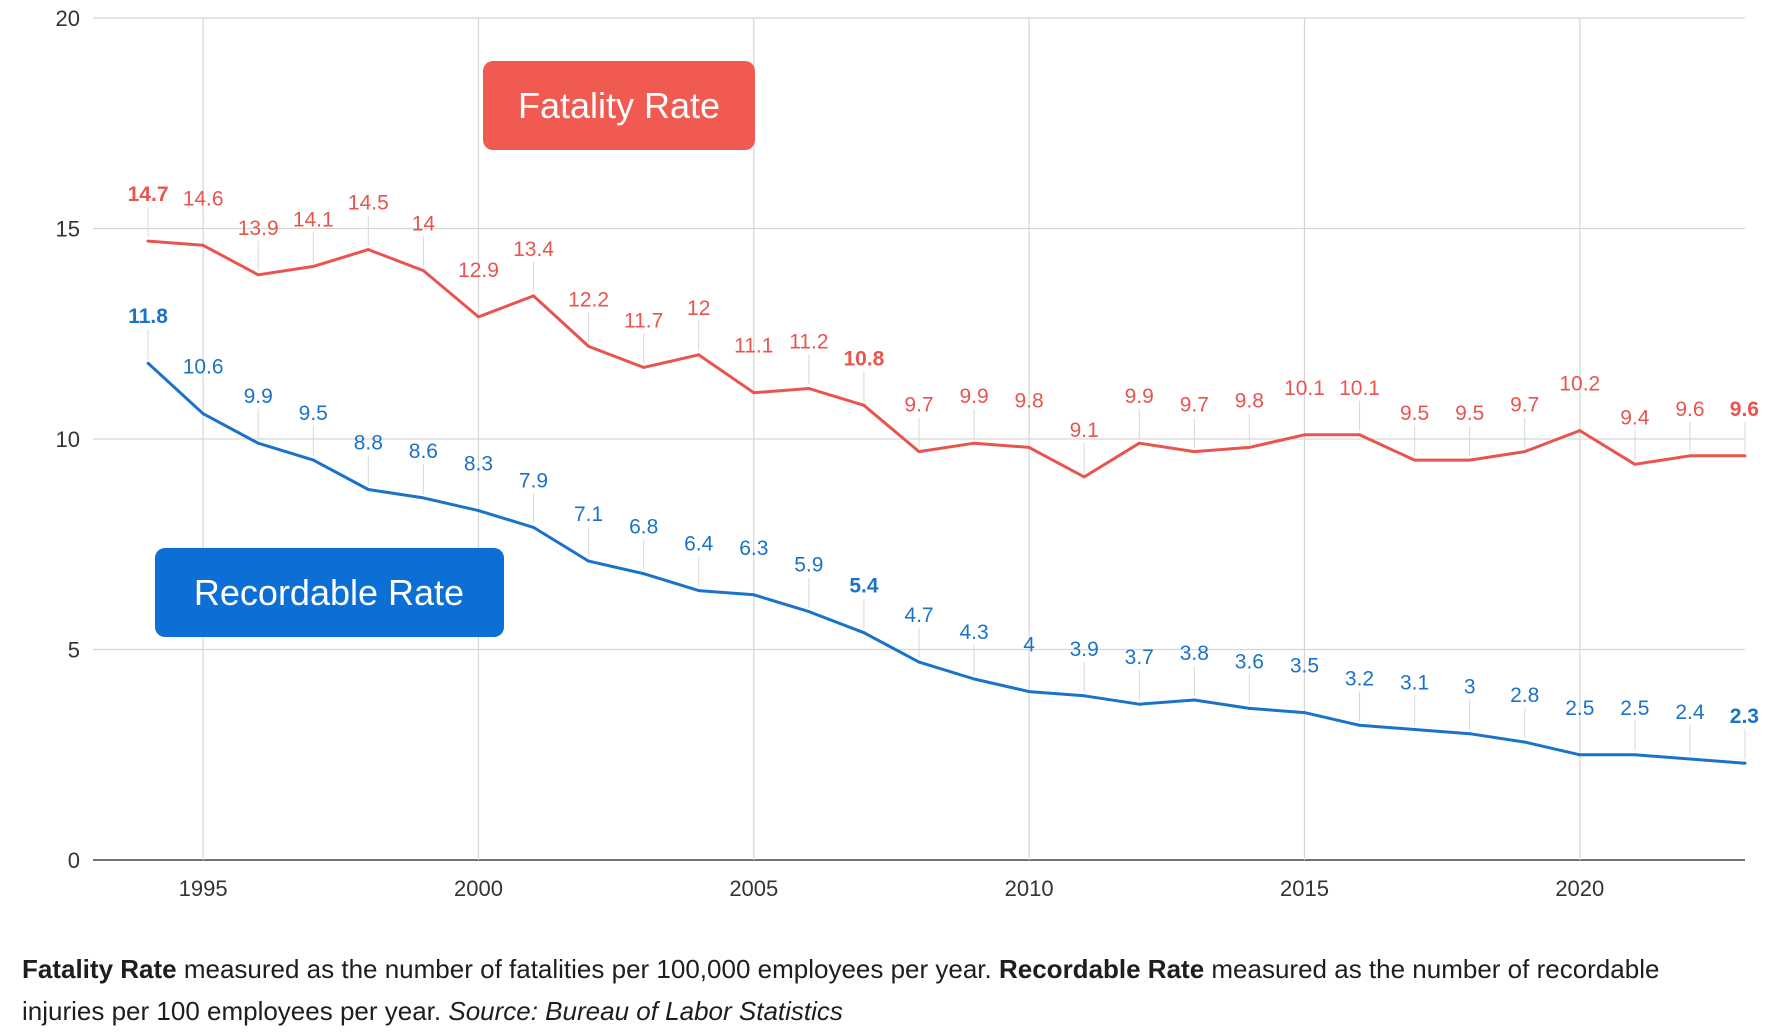  What do you see at coordinates (1194, 653) in the screenshot?
I see `recordable-rate-data-label: 3.8` at bounding box center [1194, 653].